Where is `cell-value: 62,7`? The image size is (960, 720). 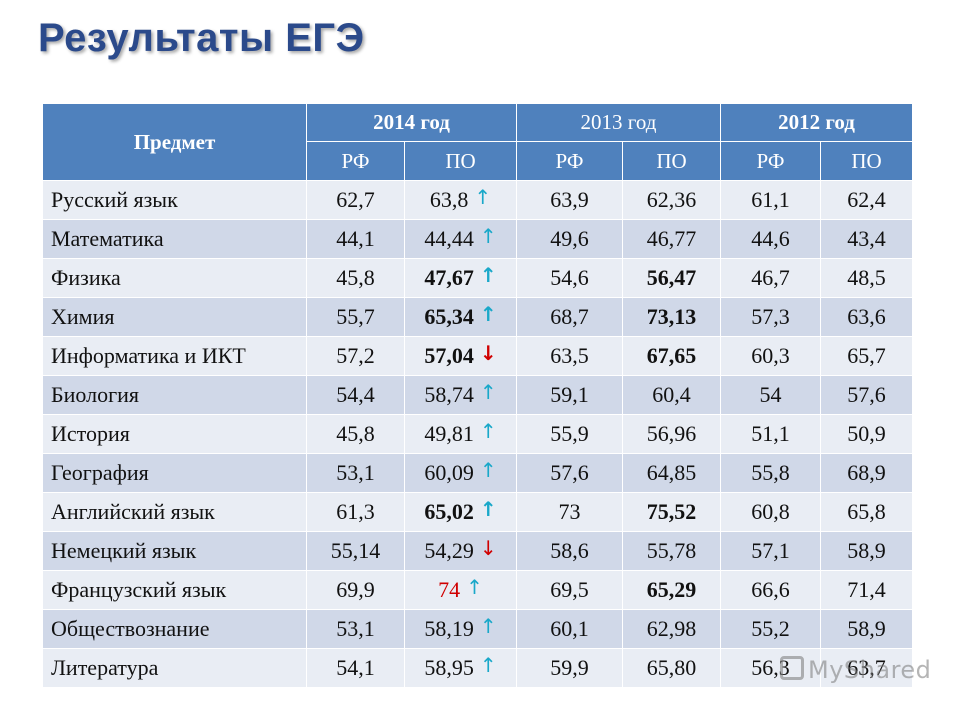 cell-value: 62,7 is located at coordinates (355, 199).